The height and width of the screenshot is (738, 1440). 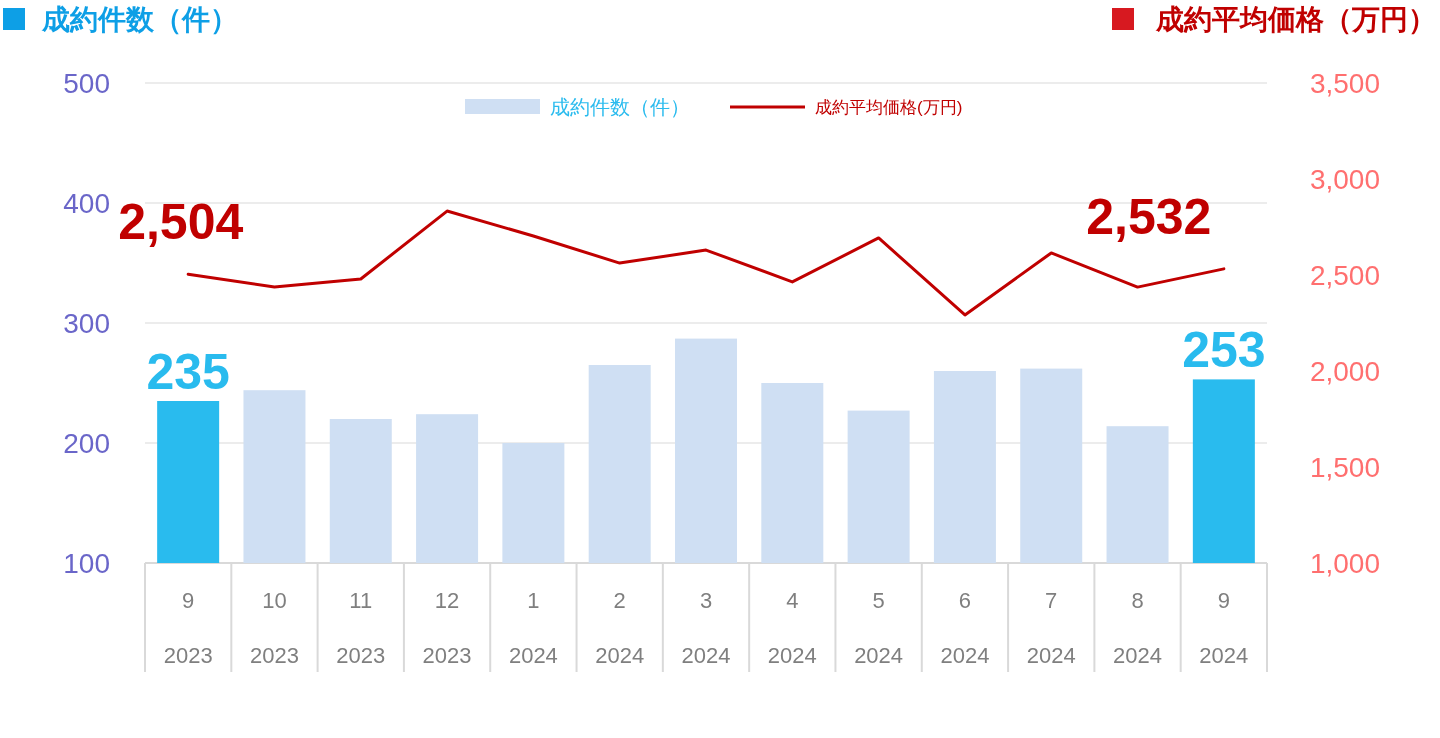 I want to click on y2-tick-label: 3,000, so click(x=1344, y=179).